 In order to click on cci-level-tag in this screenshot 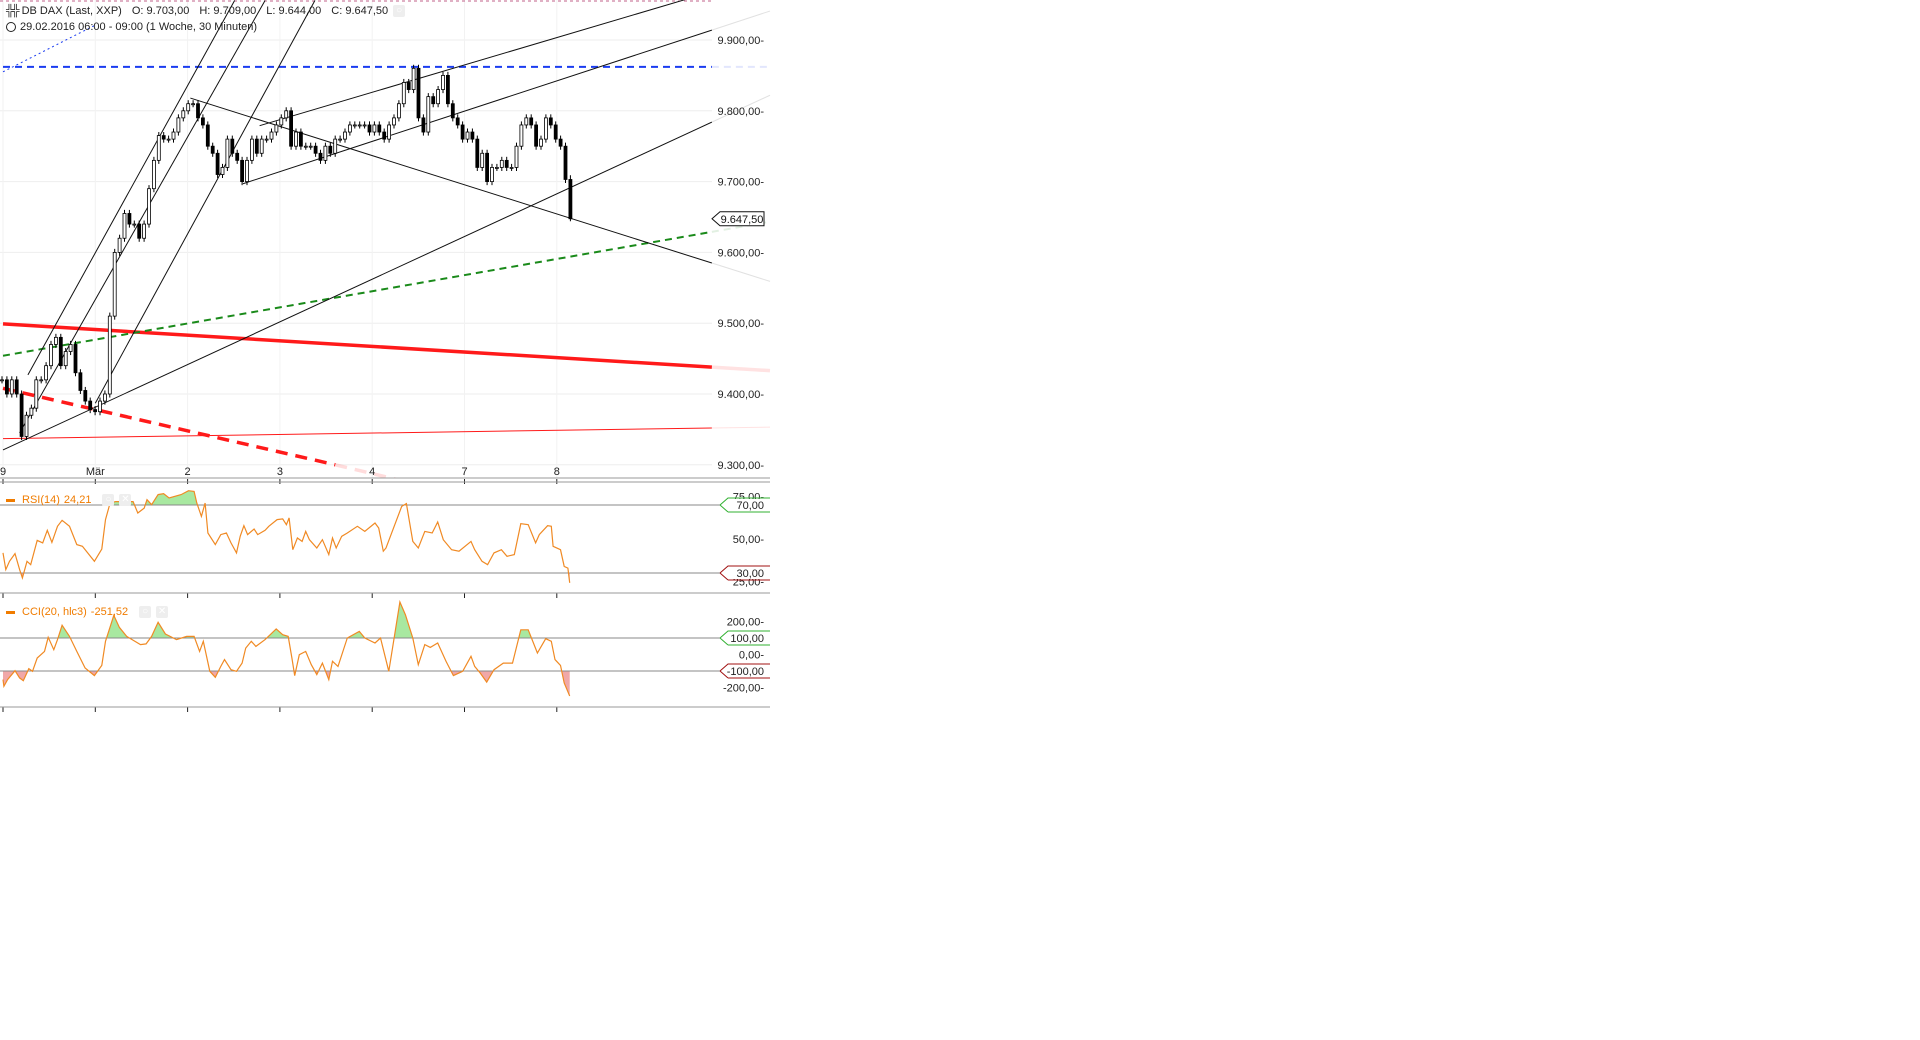, I will do `click(744, 638)`.